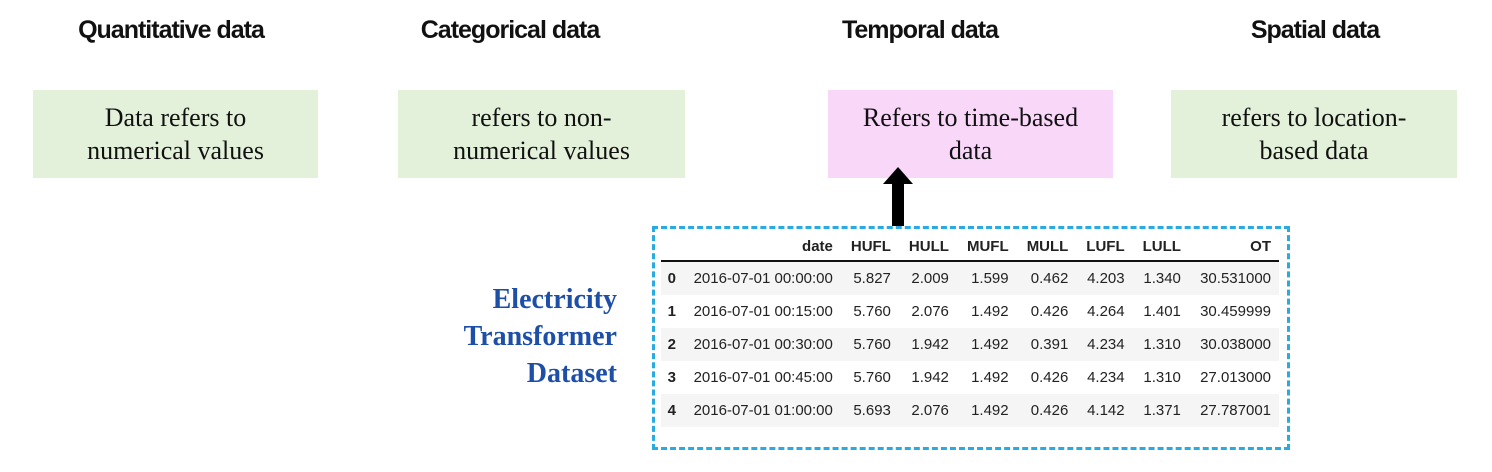  What do you see at coordinates (541, 134) in the screenshot?
I see `infobox-categorical: refers to non- numerical values` at bounding box center [541, 134].